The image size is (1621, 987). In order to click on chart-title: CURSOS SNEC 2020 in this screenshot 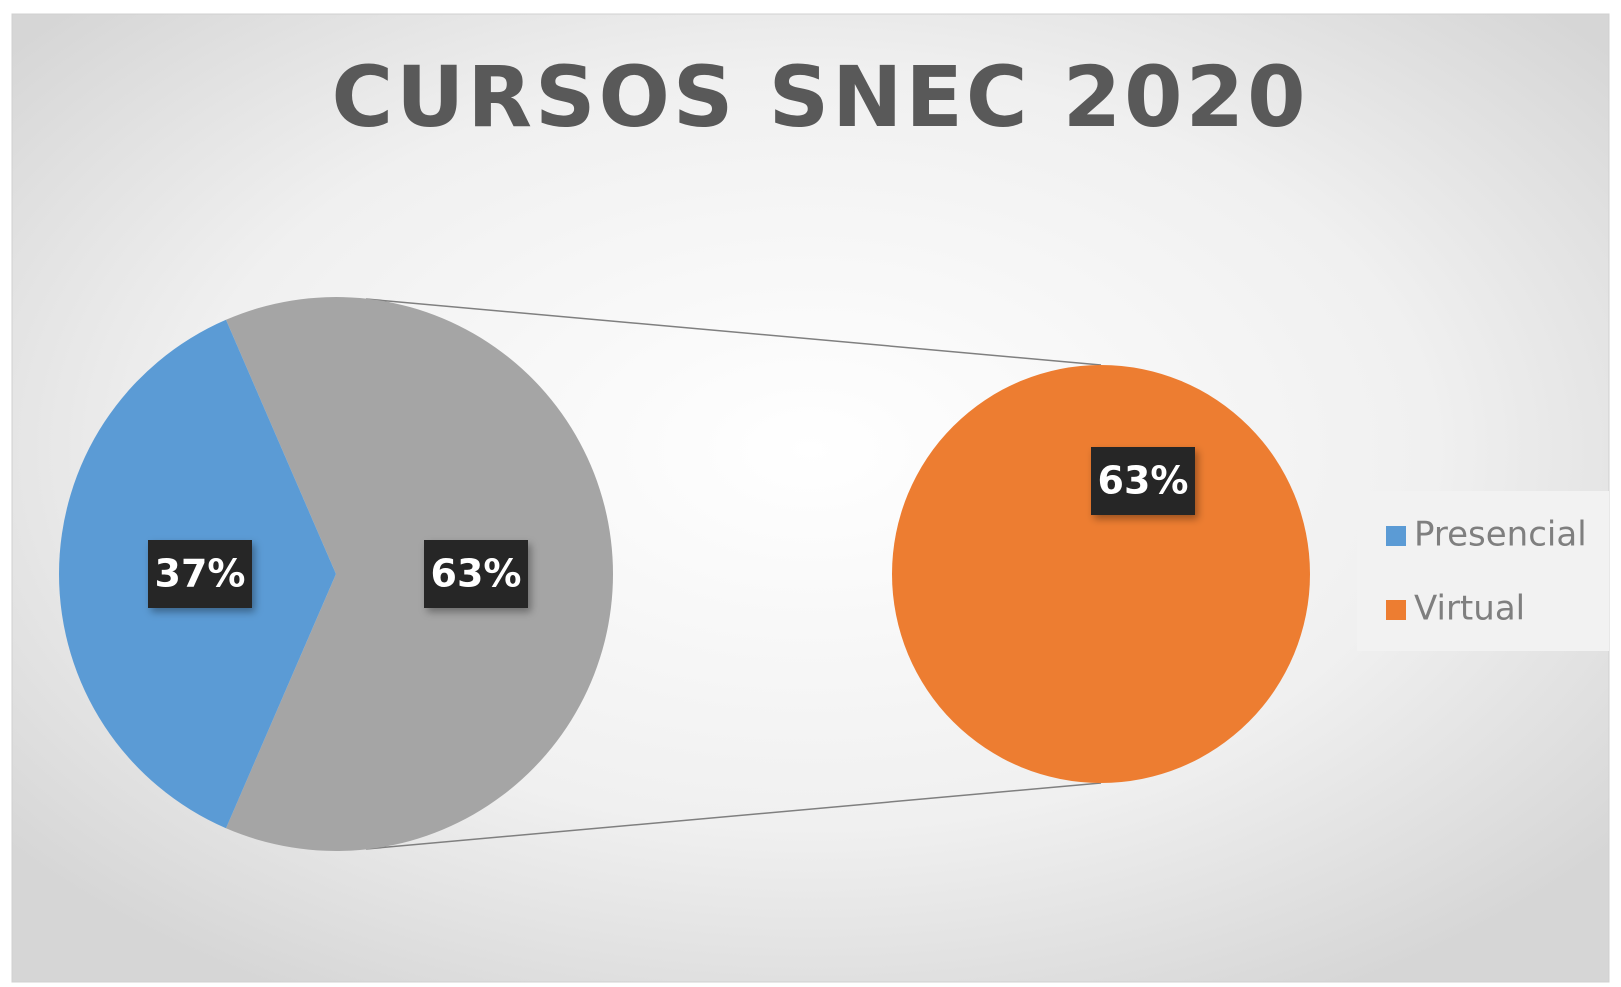, I will do `click(819, 97)`.